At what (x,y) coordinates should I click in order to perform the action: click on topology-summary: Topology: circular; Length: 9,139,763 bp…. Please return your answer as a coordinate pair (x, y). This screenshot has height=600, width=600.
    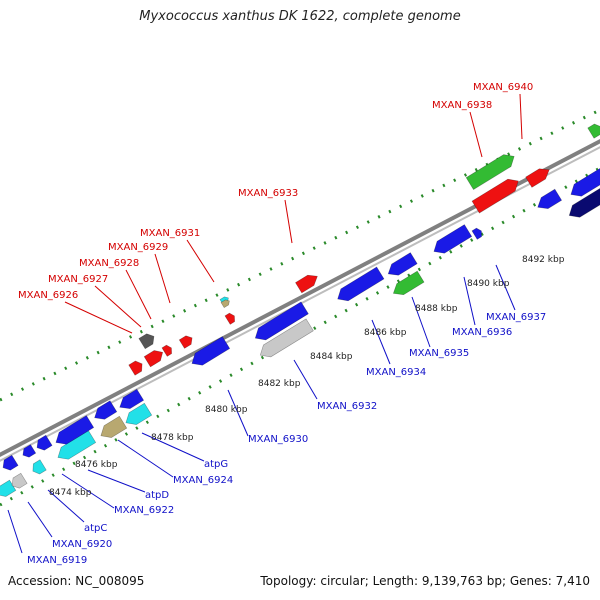
    Looking at the image, I should click on (425, 581).